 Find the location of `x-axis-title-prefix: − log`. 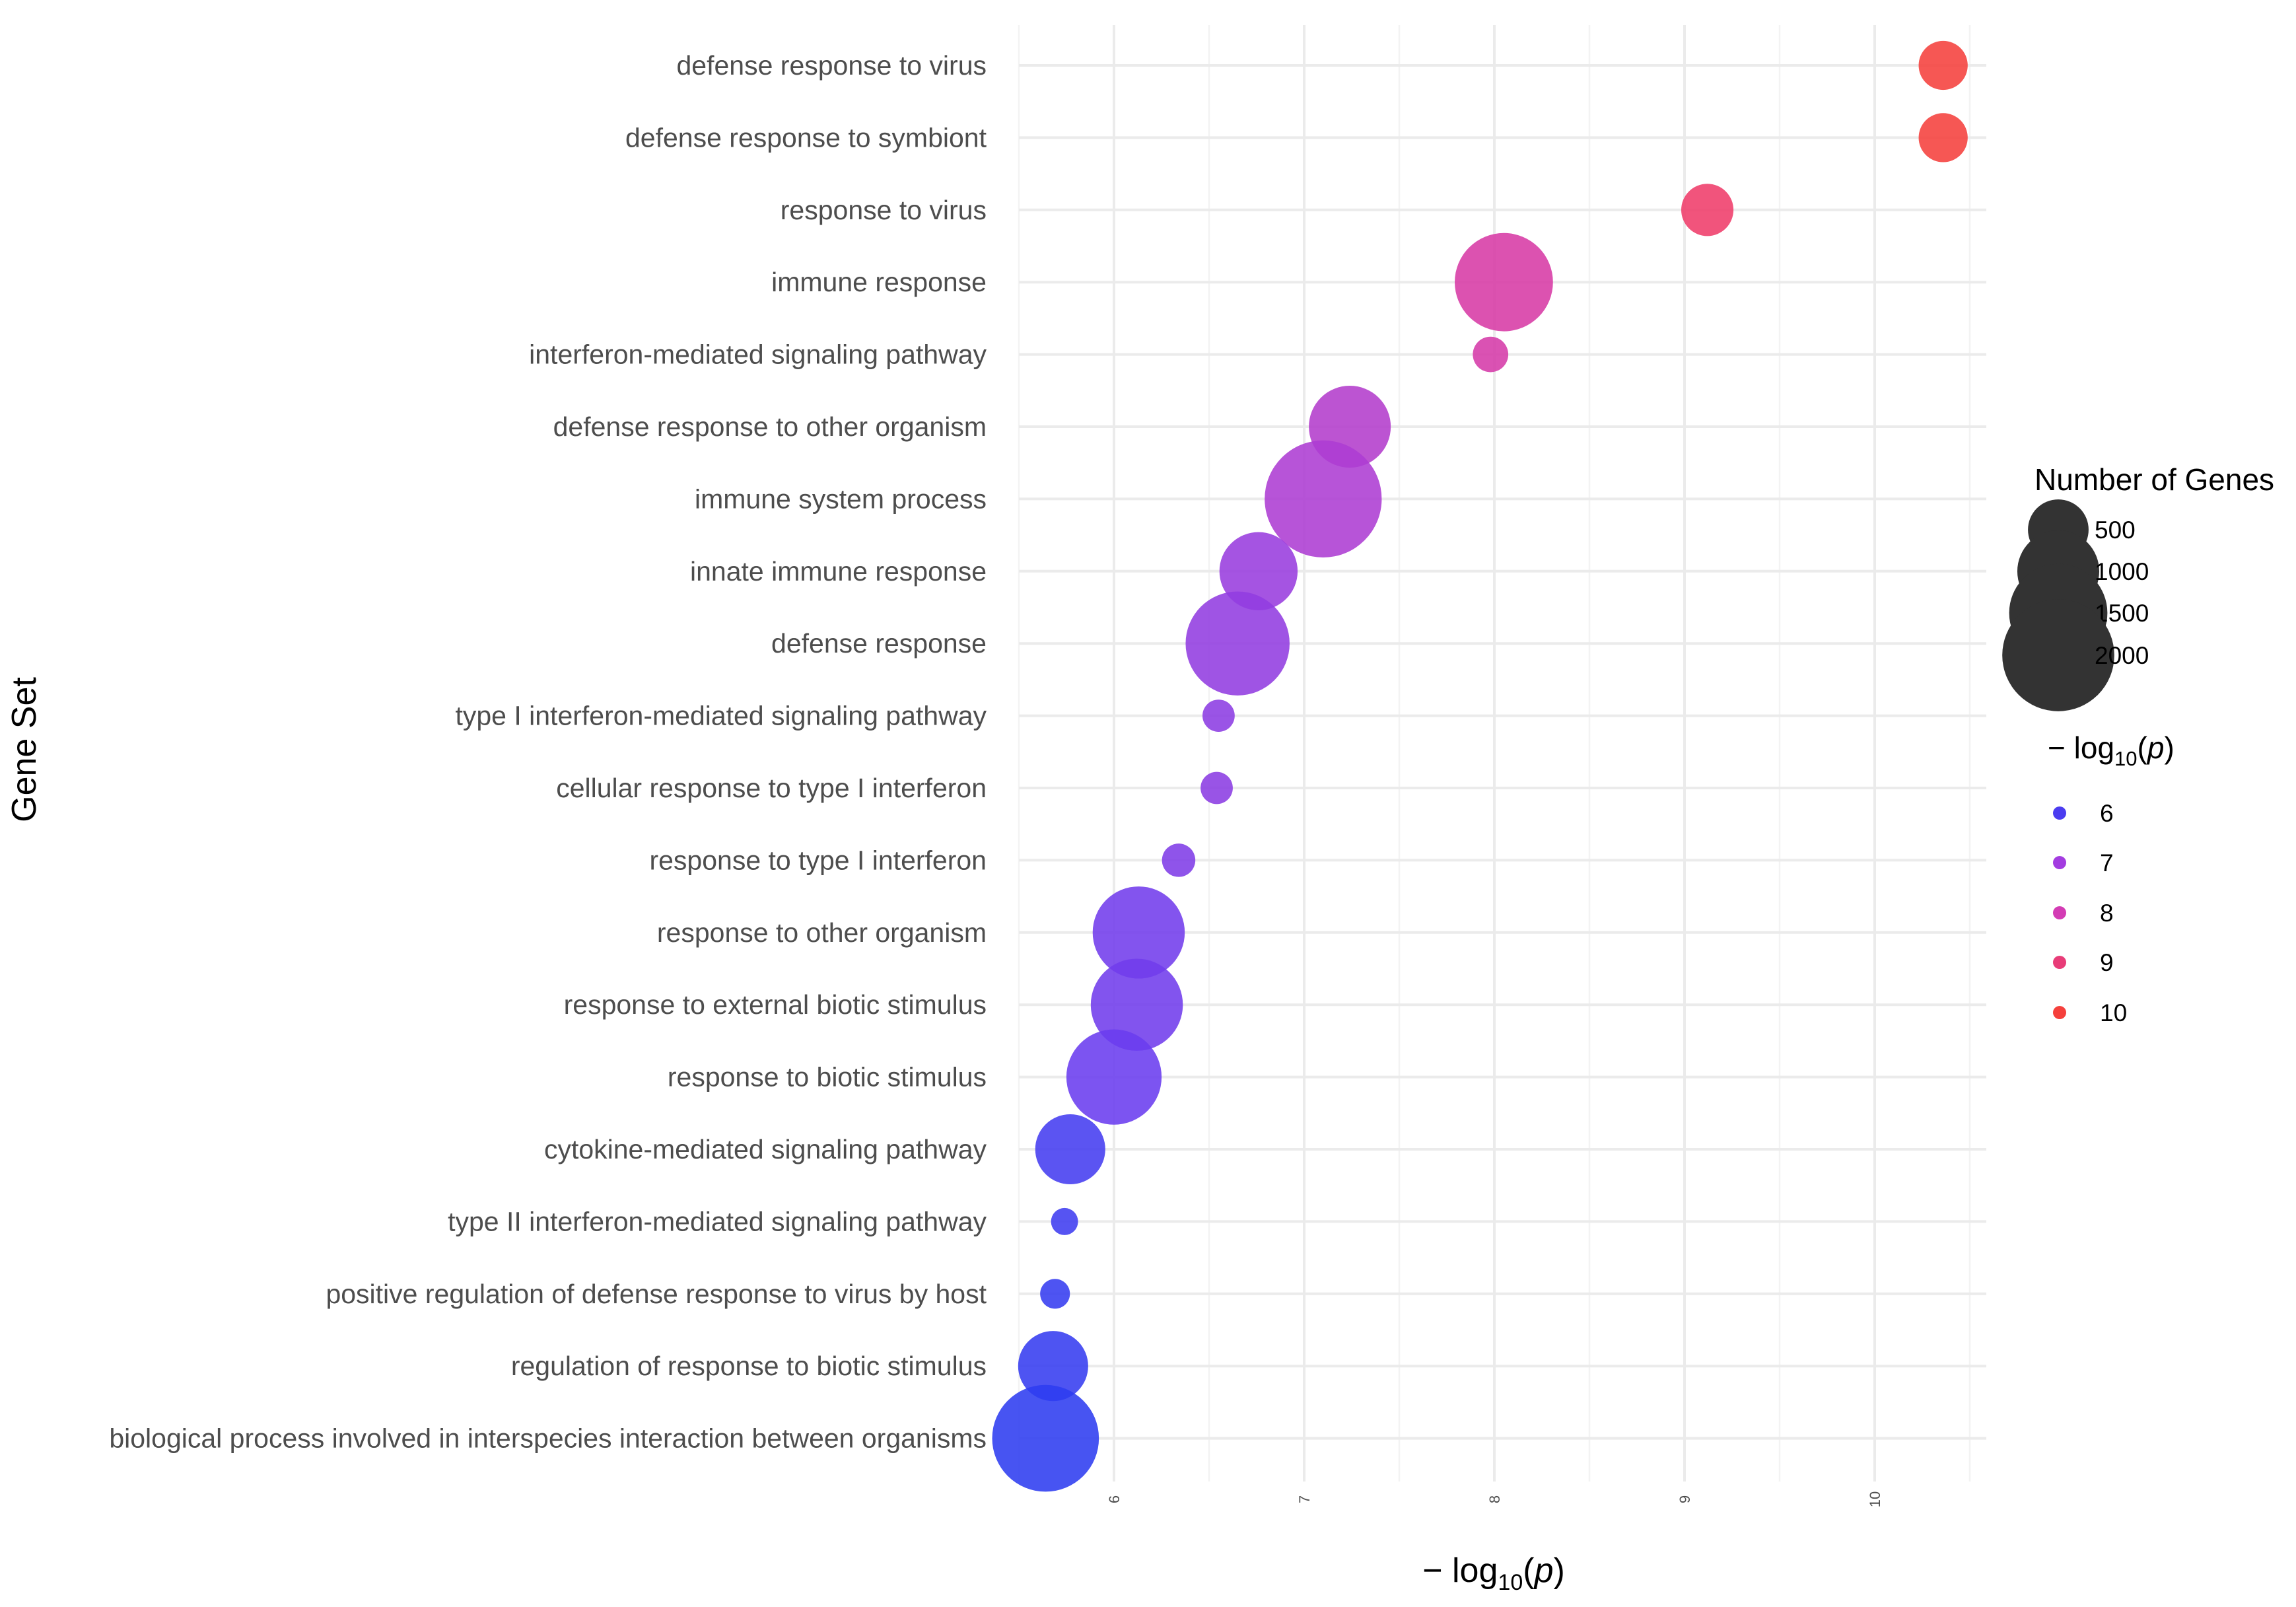

x-axis-title-prefix: − log is located at coordinates (1460, 1571).